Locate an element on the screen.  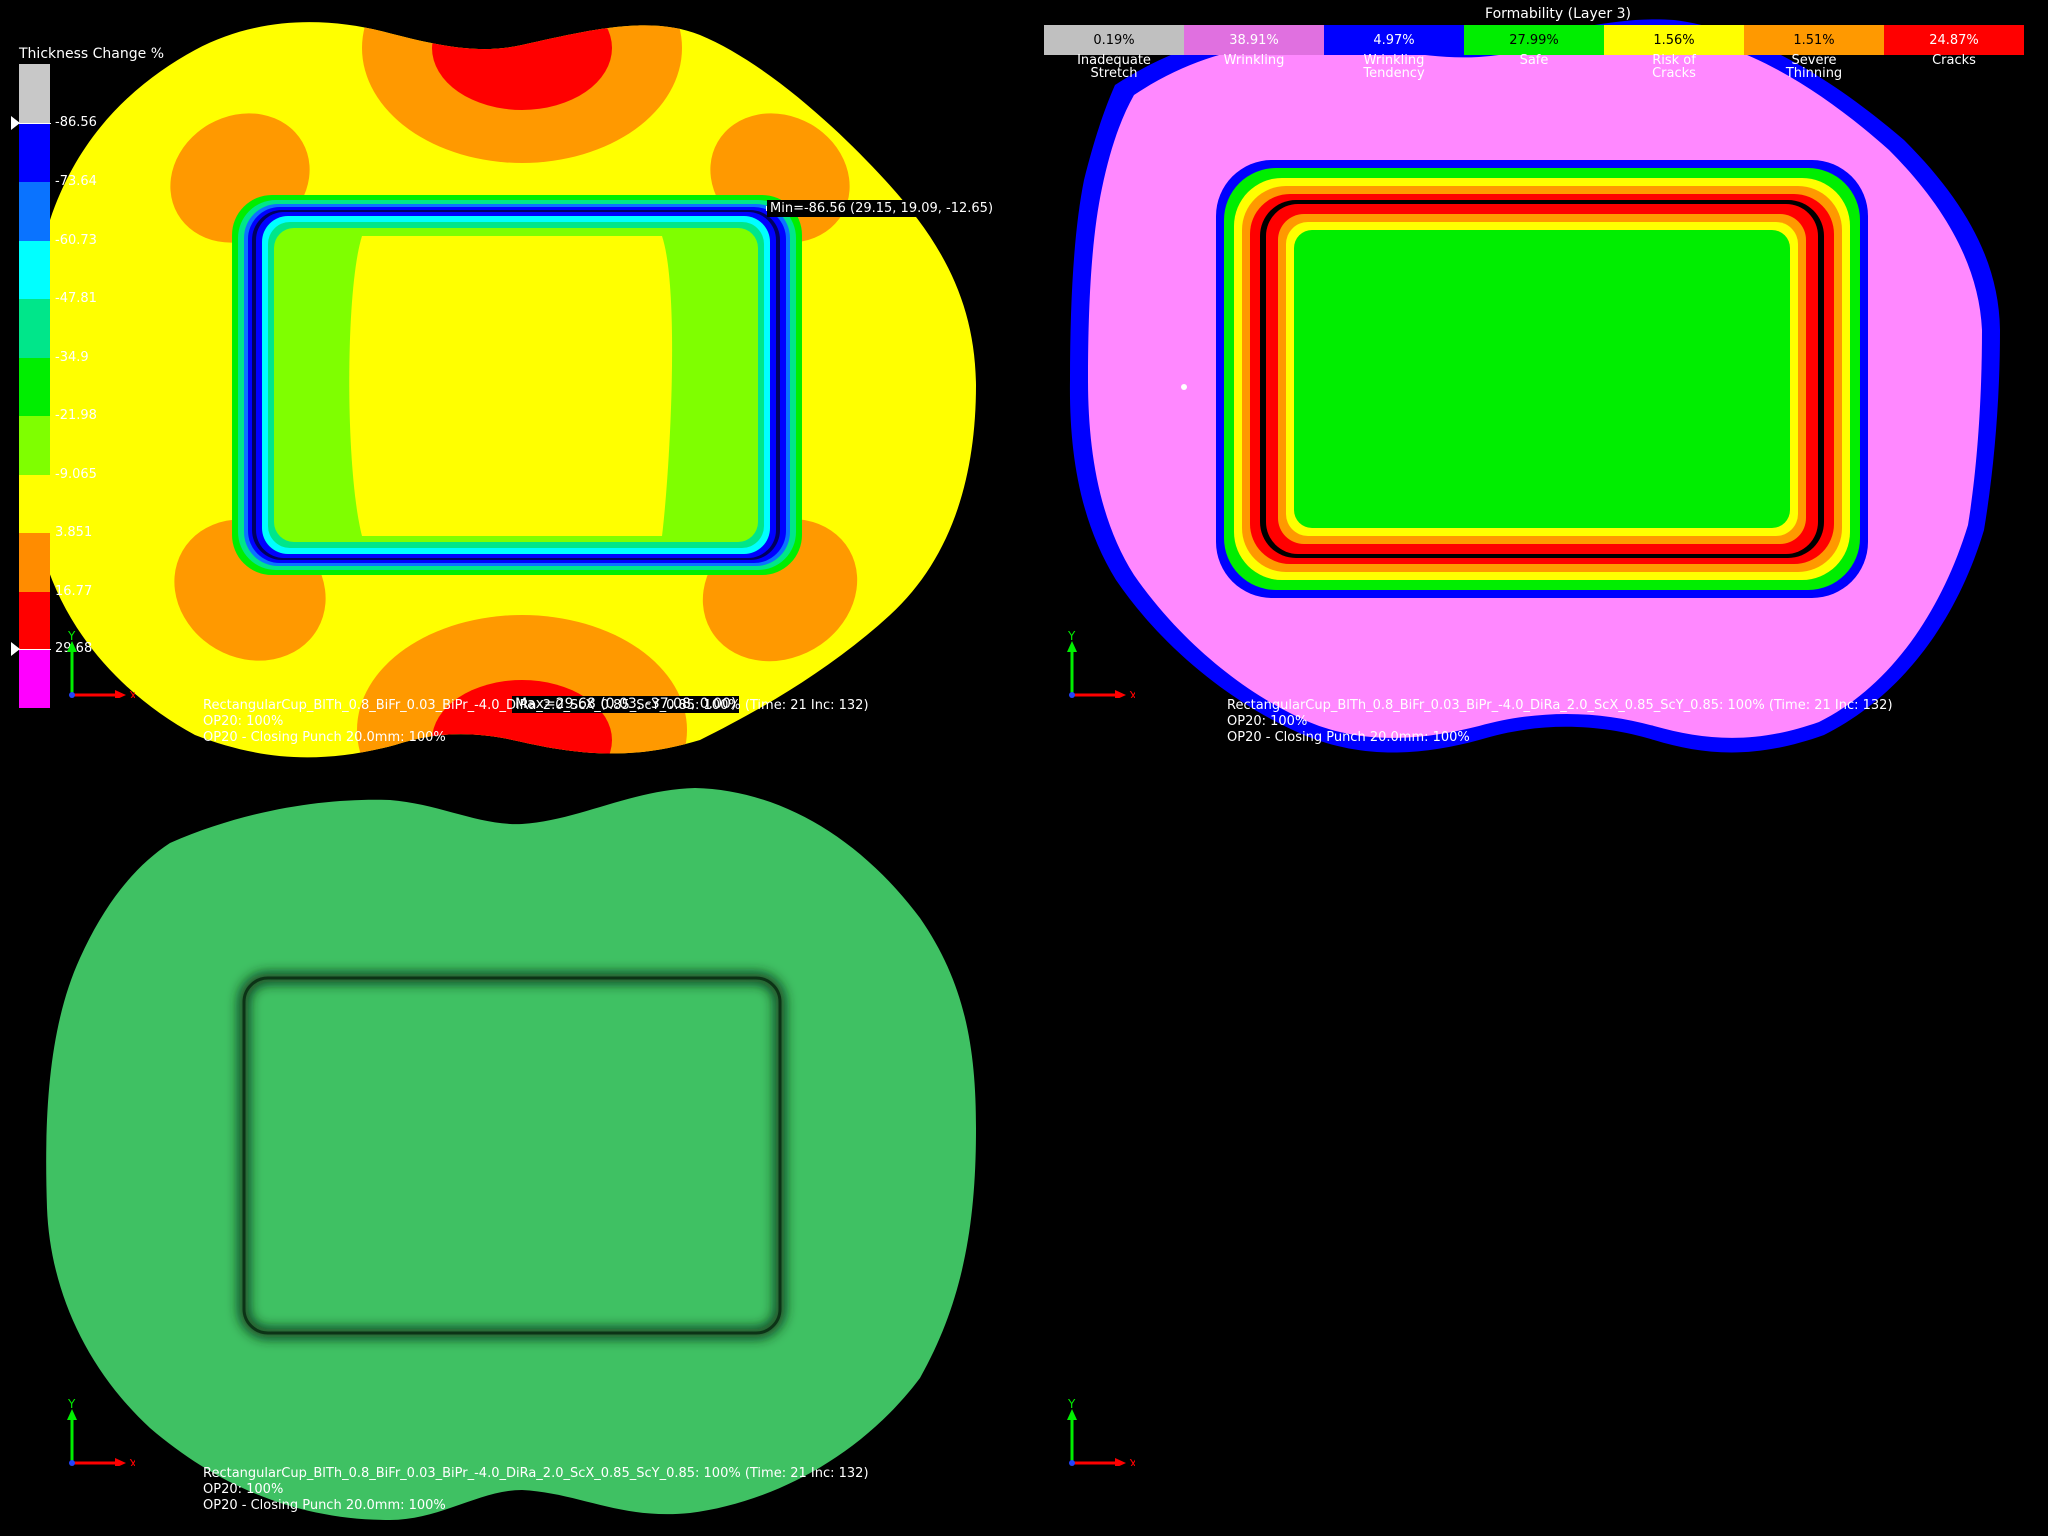
formability-value-cracks: 24.87% is located at coordinates (1954, 40).